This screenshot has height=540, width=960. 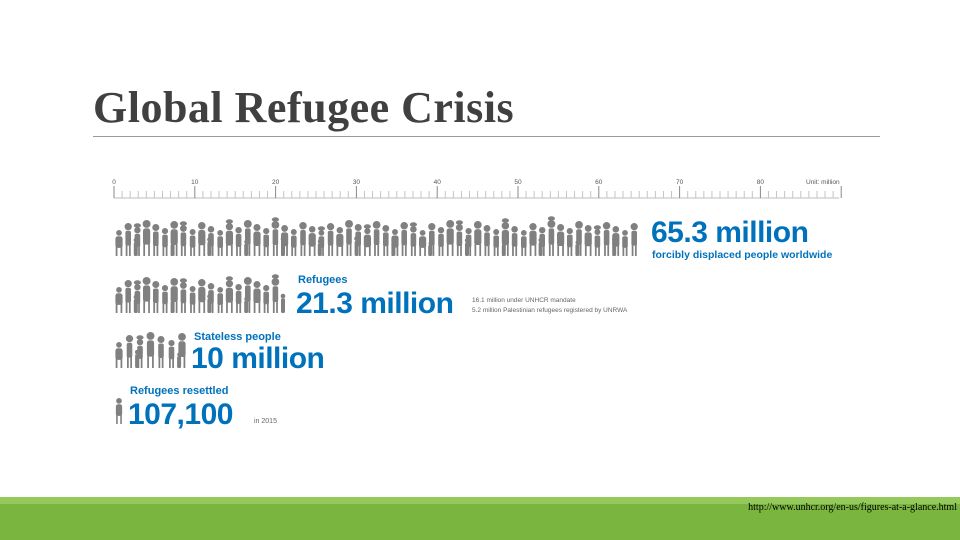 What do you see at coordinates (761, 182) in the screenshot?
I see `tick-label: 80` at bounding box center [761, 182].